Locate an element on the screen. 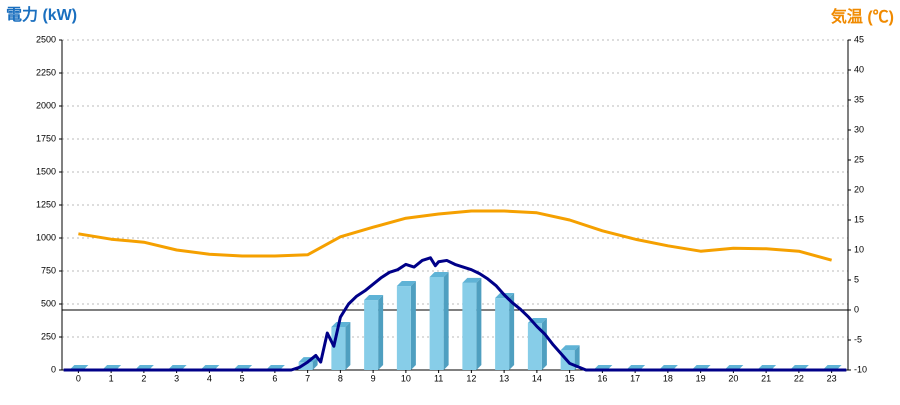 The image size is (900, 405). y2-tick-label: 30 is located at coordinates (859, 129).